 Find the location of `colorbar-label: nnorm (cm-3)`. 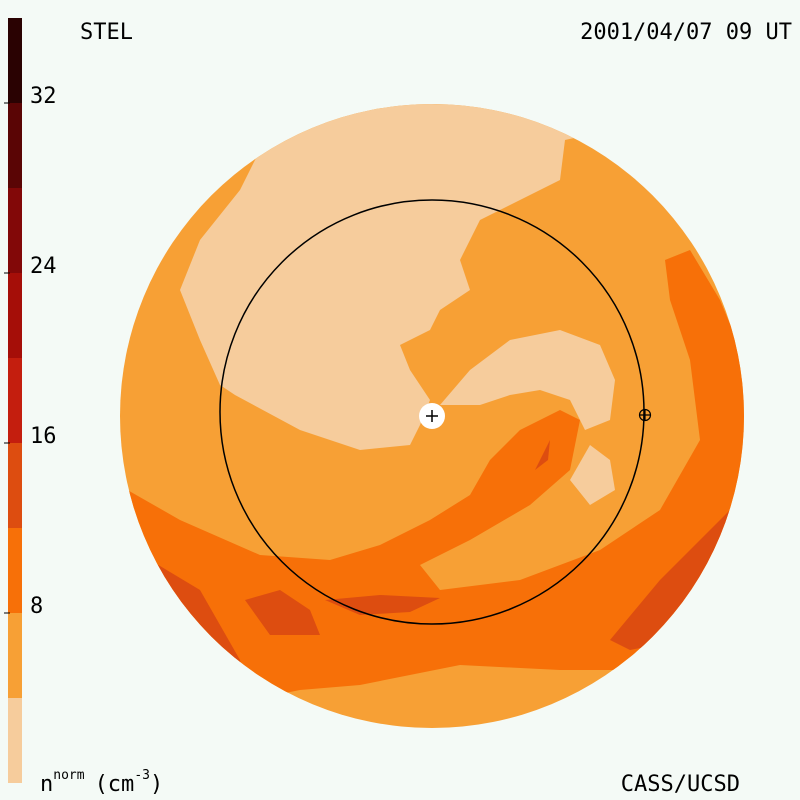

colorbar-label: nnorm (cm-3) is located at coordinates (101, 783).